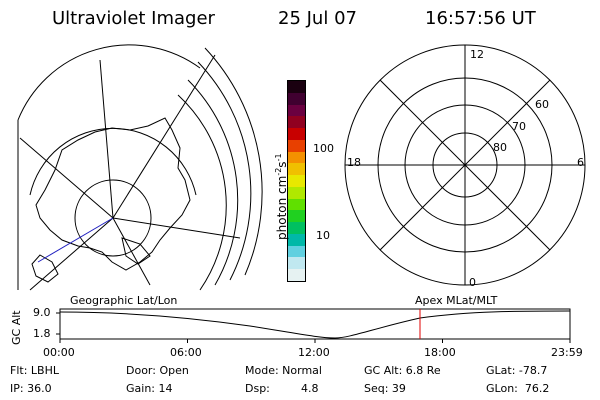  What do you see at coordinates (42, 312) in the screenshot?
I see `timeline-ytick-high: 9.0` at bounding box center [42, 312].